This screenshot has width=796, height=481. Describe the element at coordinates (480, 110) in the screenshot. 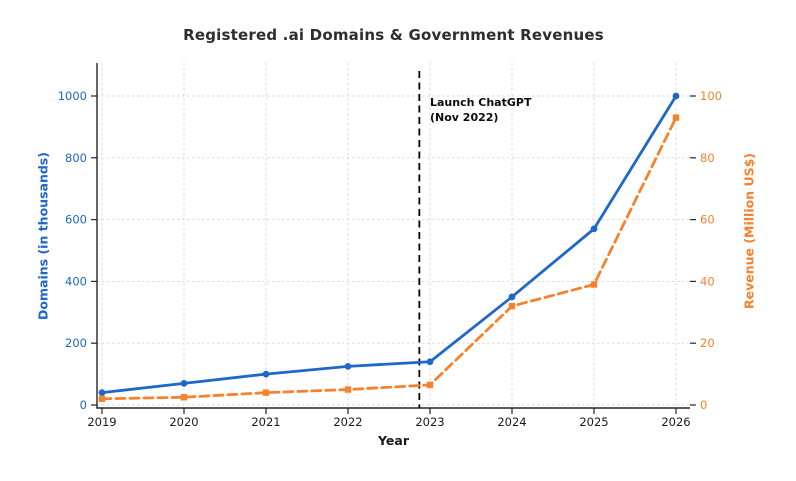

I see `annotation-launch-chatgpt: Launch ChatGPT (Nov 2022)` at that location.